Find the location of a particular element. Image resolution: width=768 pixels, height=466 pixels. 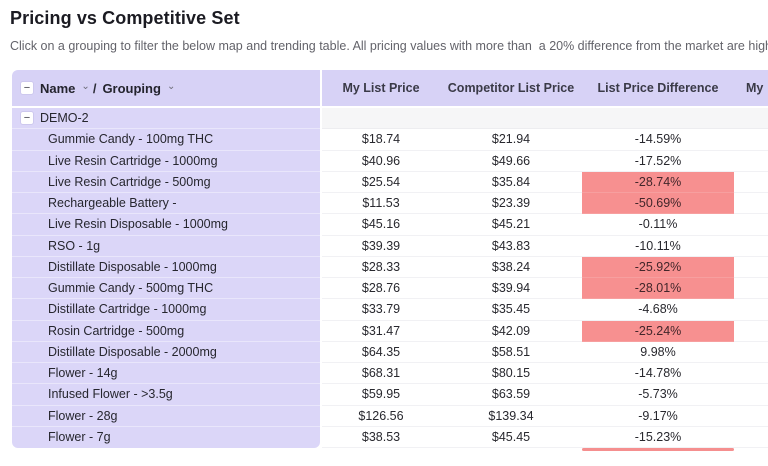

competitor-price-cell: $45.21 is located at coordinates (511, 225).